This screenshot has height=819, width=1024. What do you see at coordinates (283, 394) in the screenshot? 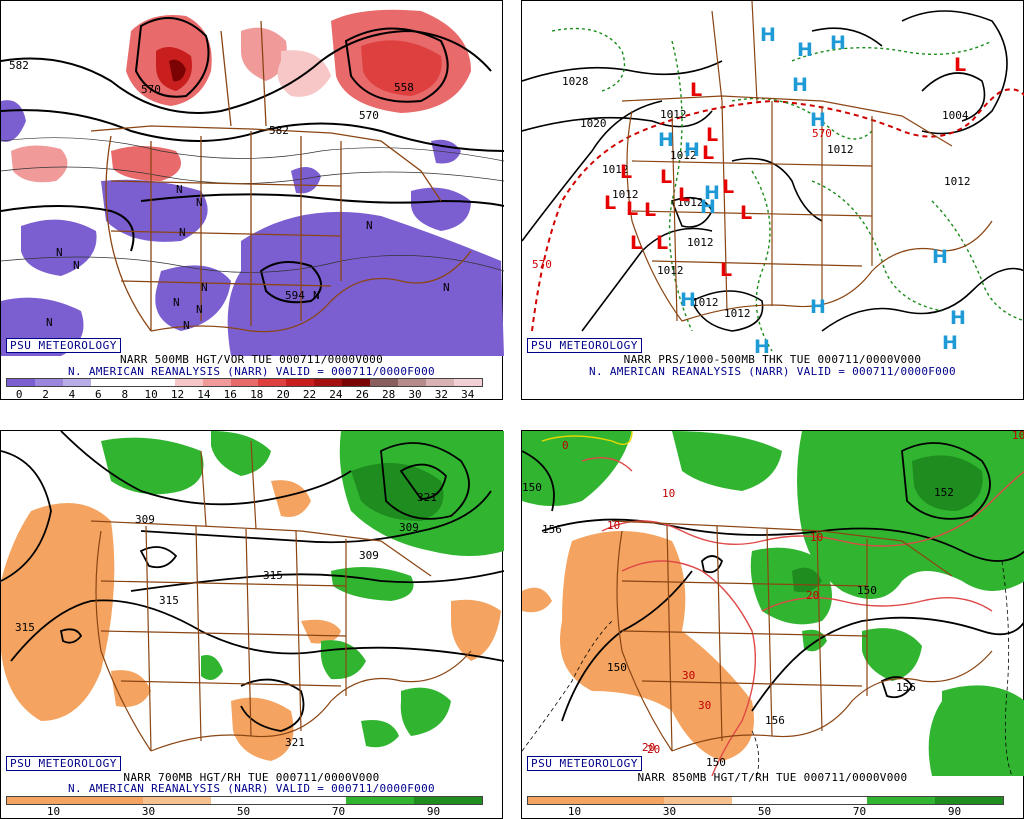
I see `colorbar-tick-label: 20` at bounding box center [283, 394].